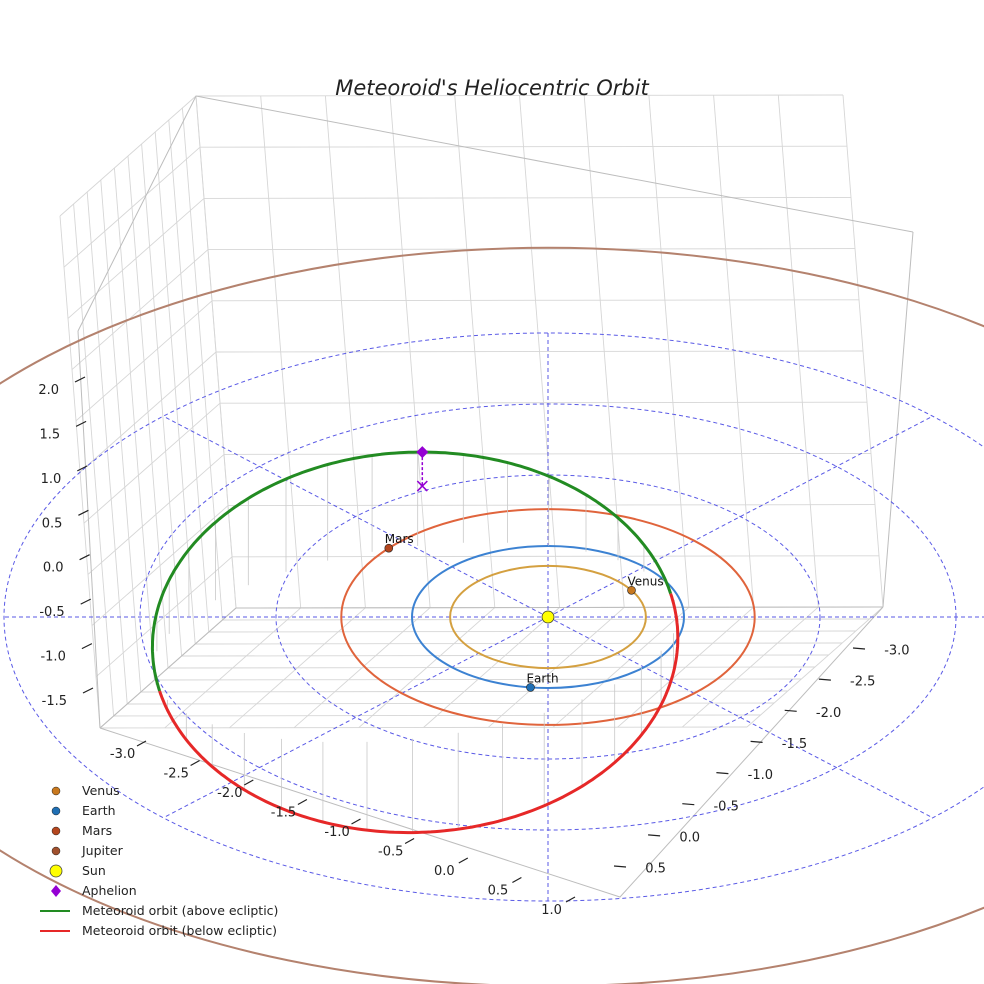  I want to click on z-axis-tick-label: -0.5, so click(51, 612).